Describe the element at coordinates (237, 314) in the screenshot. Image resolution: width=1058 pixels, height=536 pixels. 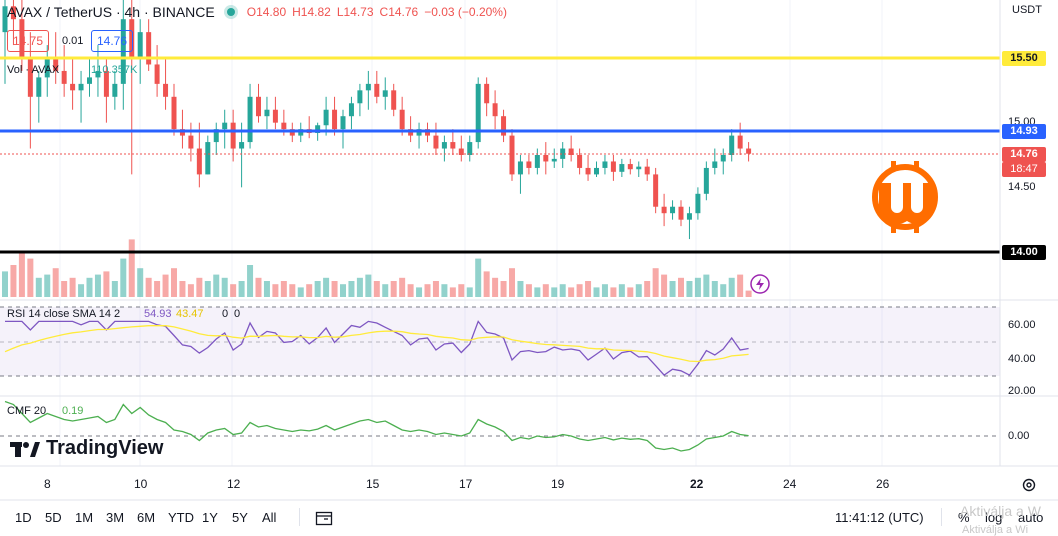
I see `rsi-extra-2: 0` at that location.